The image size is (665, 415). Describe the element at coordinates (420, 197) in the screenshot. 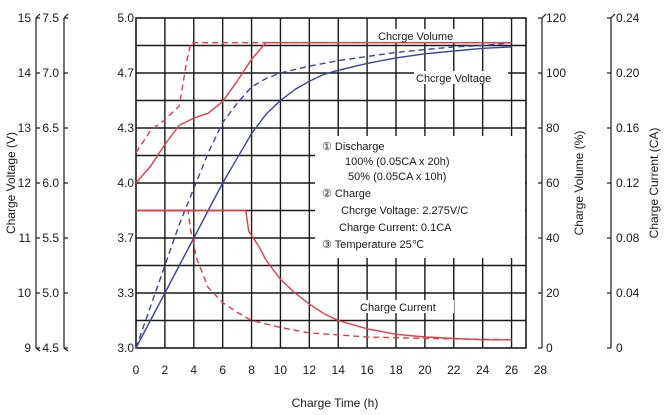

I see `legend-box-background` at that location.